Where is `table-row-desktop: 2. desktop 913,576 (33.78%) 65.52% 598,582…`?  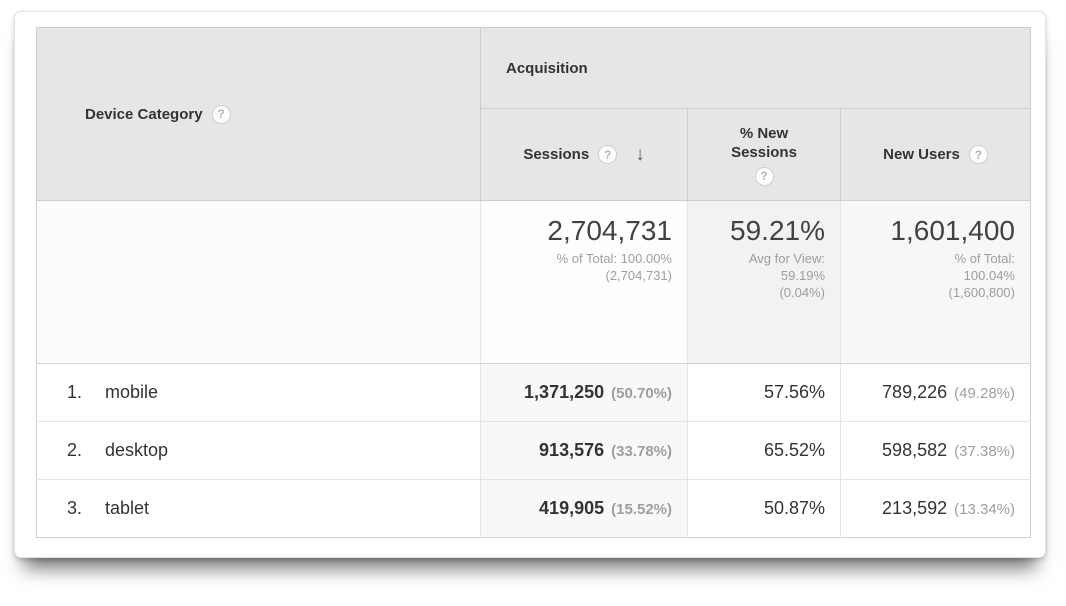 table-row-desktop: 2. desktop 913,576 (33.78%) 65.52% 598,582… is located at coordinates (533, 450).